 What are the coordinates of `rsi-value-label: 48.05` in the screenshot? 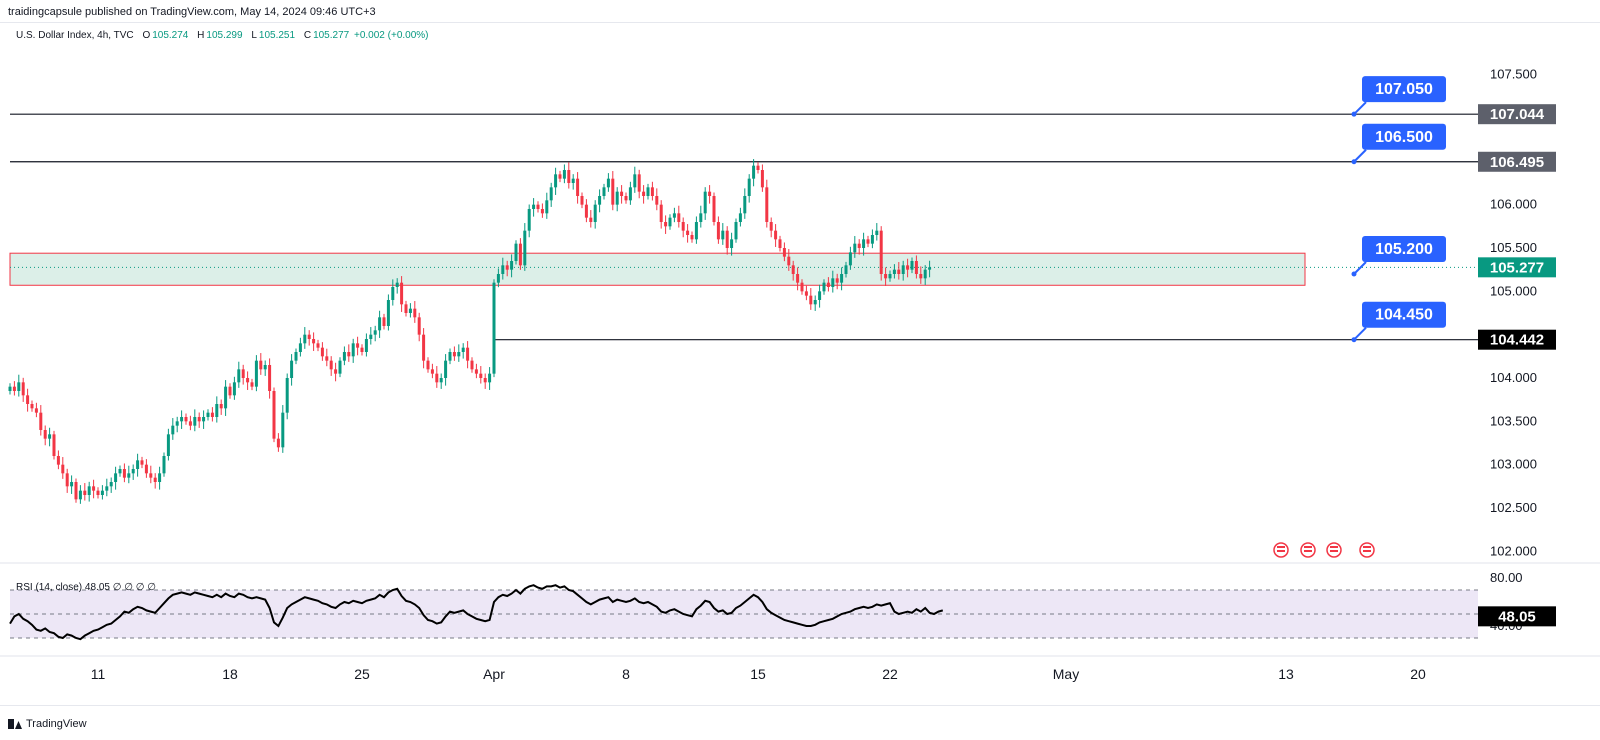 It's located at (1517, 616).